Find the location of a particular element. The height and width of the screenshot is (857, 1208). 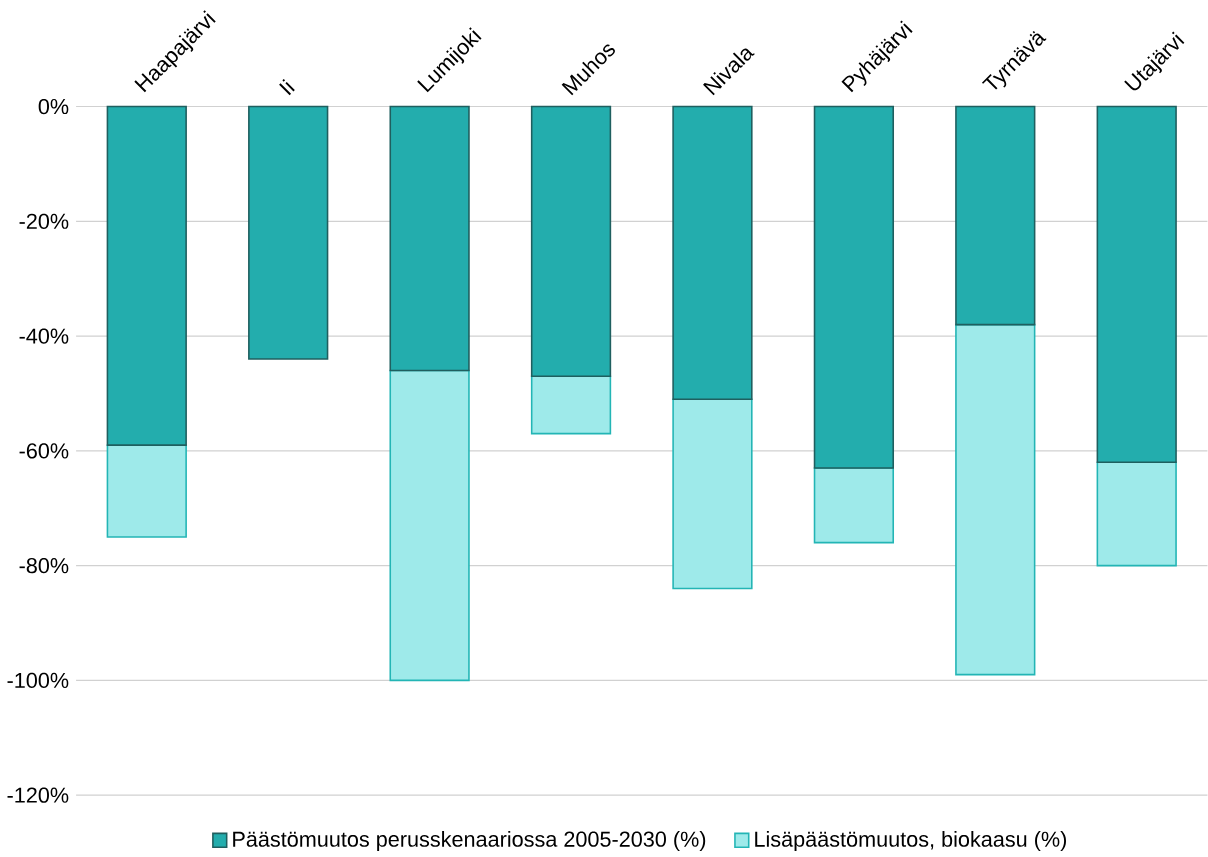

y-tick-label: -80% is located at coordinates (44, 565).